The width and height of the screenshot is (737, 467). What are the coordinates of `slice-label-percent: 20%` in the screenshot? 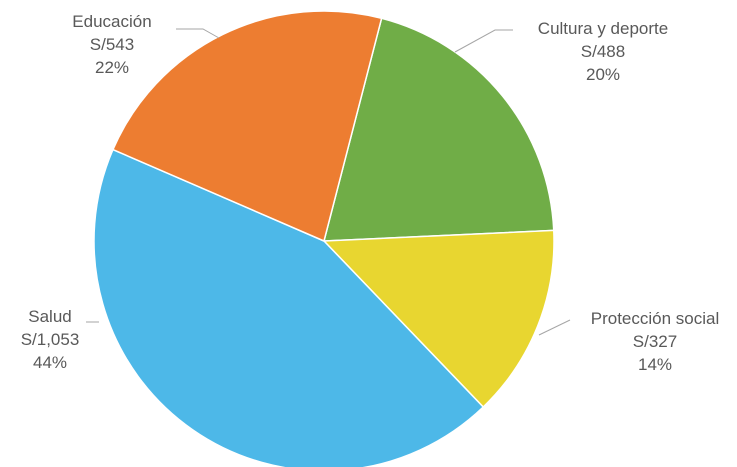 It's located at (603, 74).